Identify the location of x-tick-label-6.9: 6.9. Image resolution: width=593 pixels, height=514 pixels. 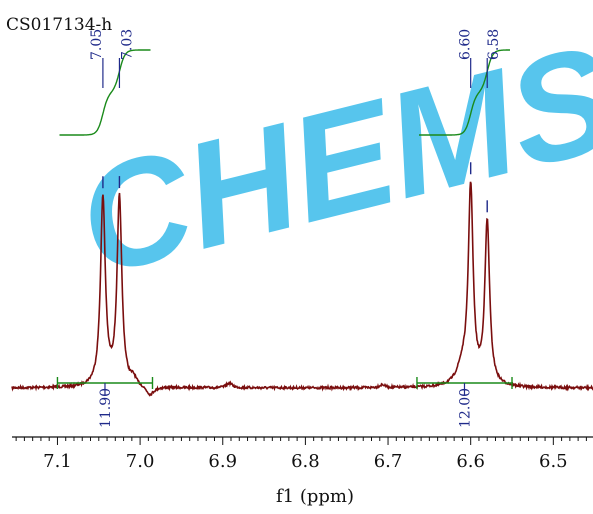
(222, 461).